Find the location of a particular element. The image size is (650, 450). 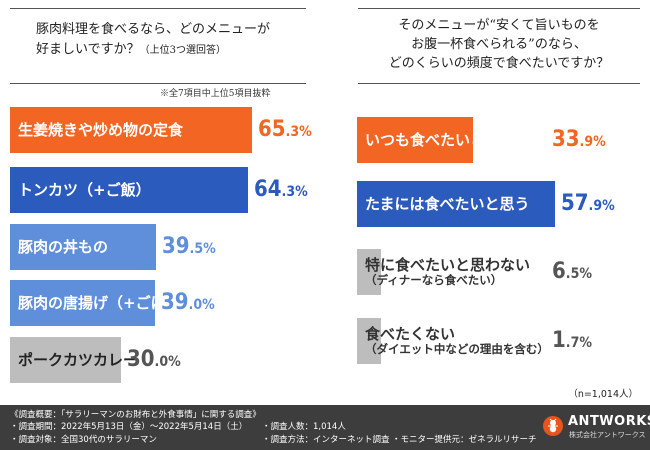

bar-value-label: 39.0% is located at coordinates (188, 303).